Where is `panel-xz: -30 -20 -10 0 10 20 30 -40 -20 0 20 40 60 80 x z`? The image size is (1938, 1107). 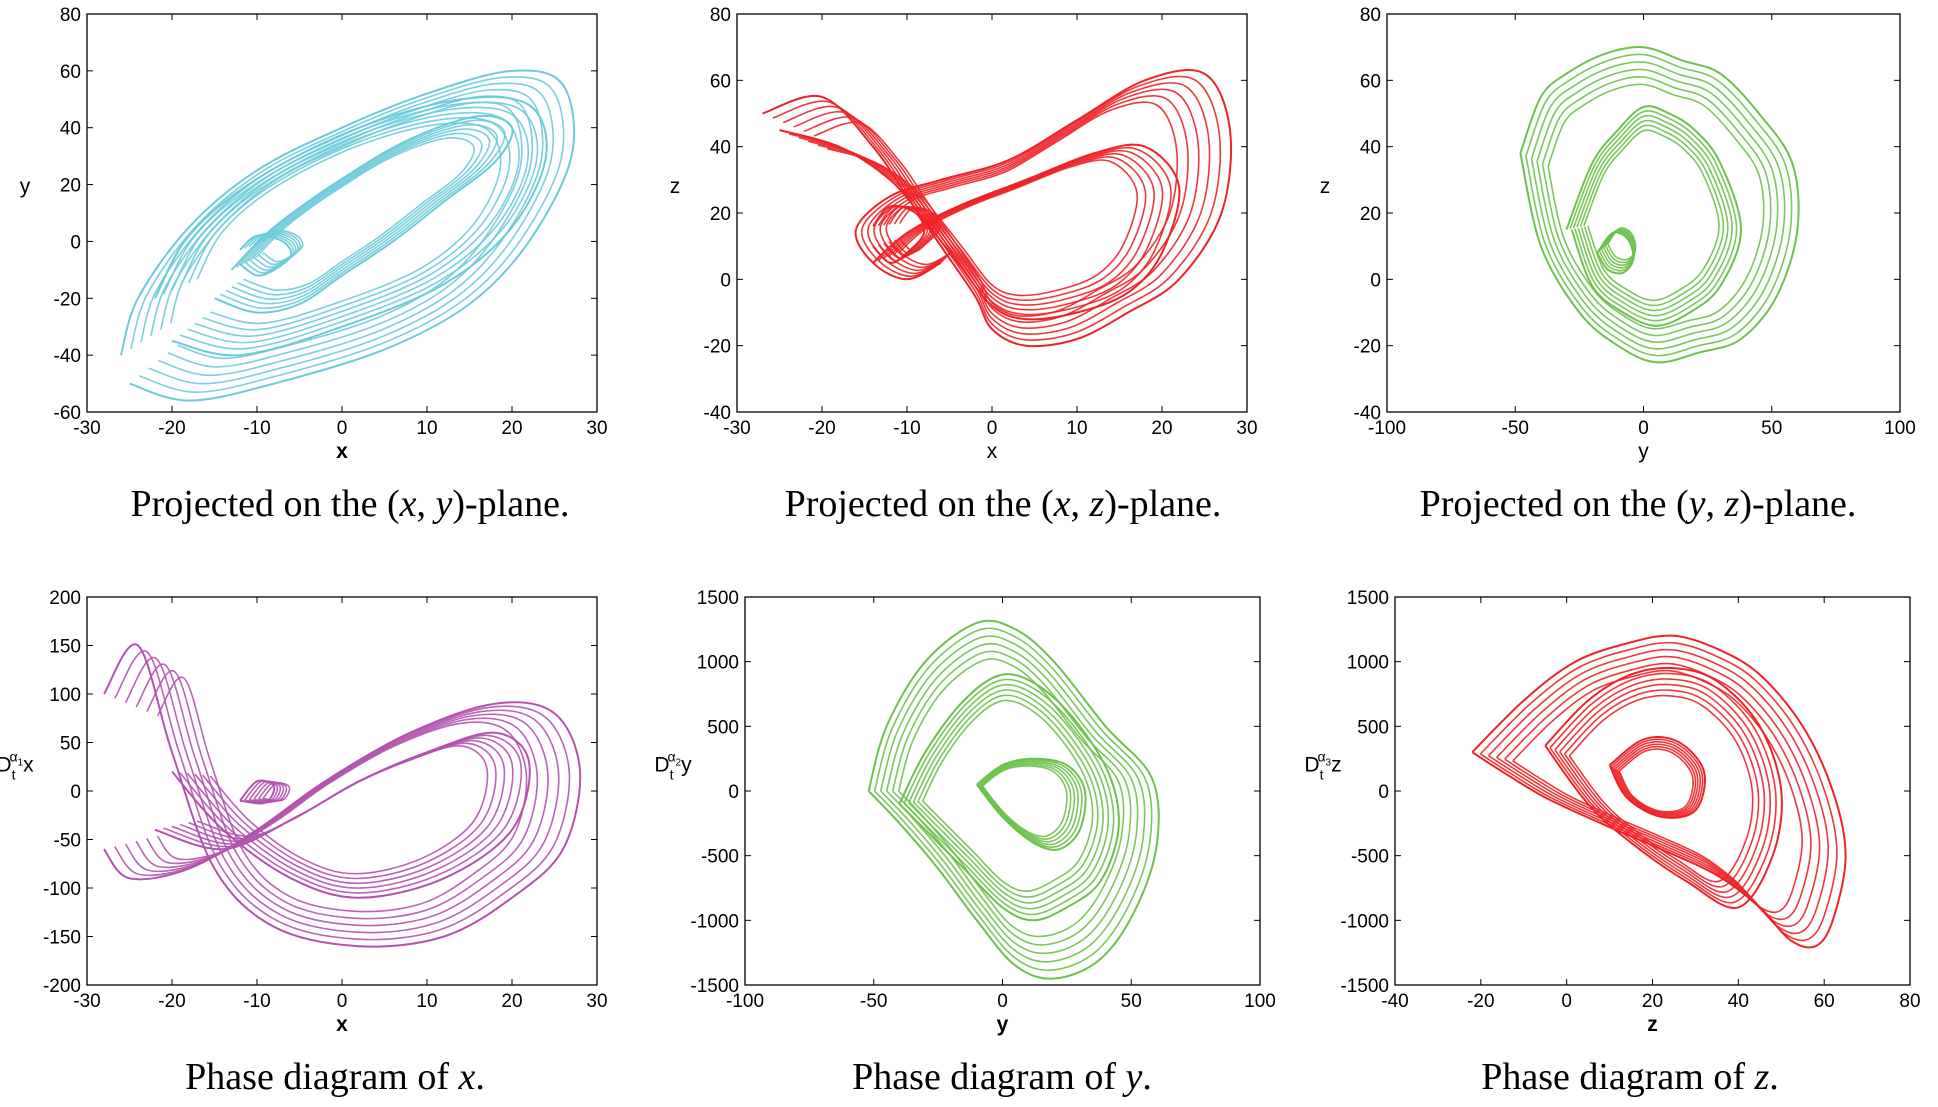
panel-xz: -30 -20 -10 0 10 20 30 -40 -20 0 20 40 60 80 x z is located at coordinates (960, 235).